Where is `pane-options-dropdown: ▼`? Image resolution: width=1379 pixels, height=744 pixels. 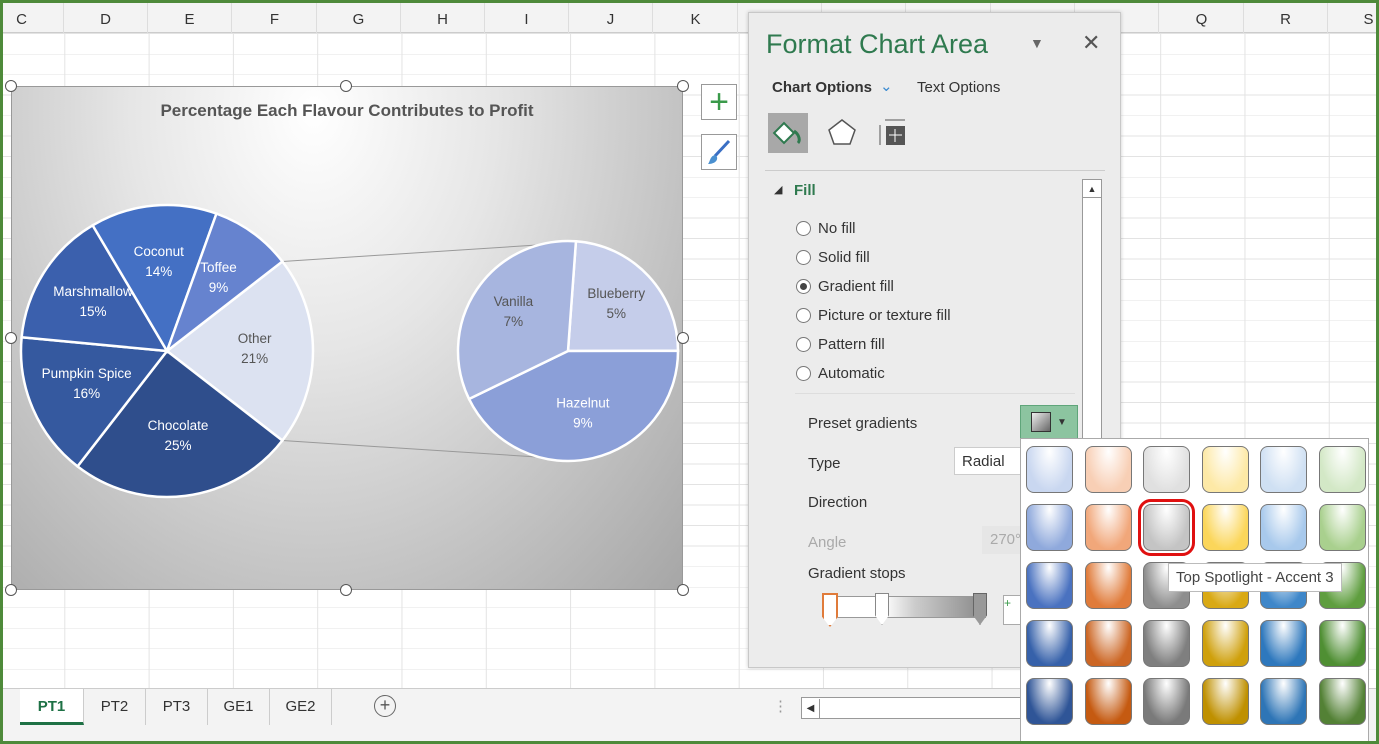
pane-options-dropdown: ▼ is located at coordinates (1037, 43).